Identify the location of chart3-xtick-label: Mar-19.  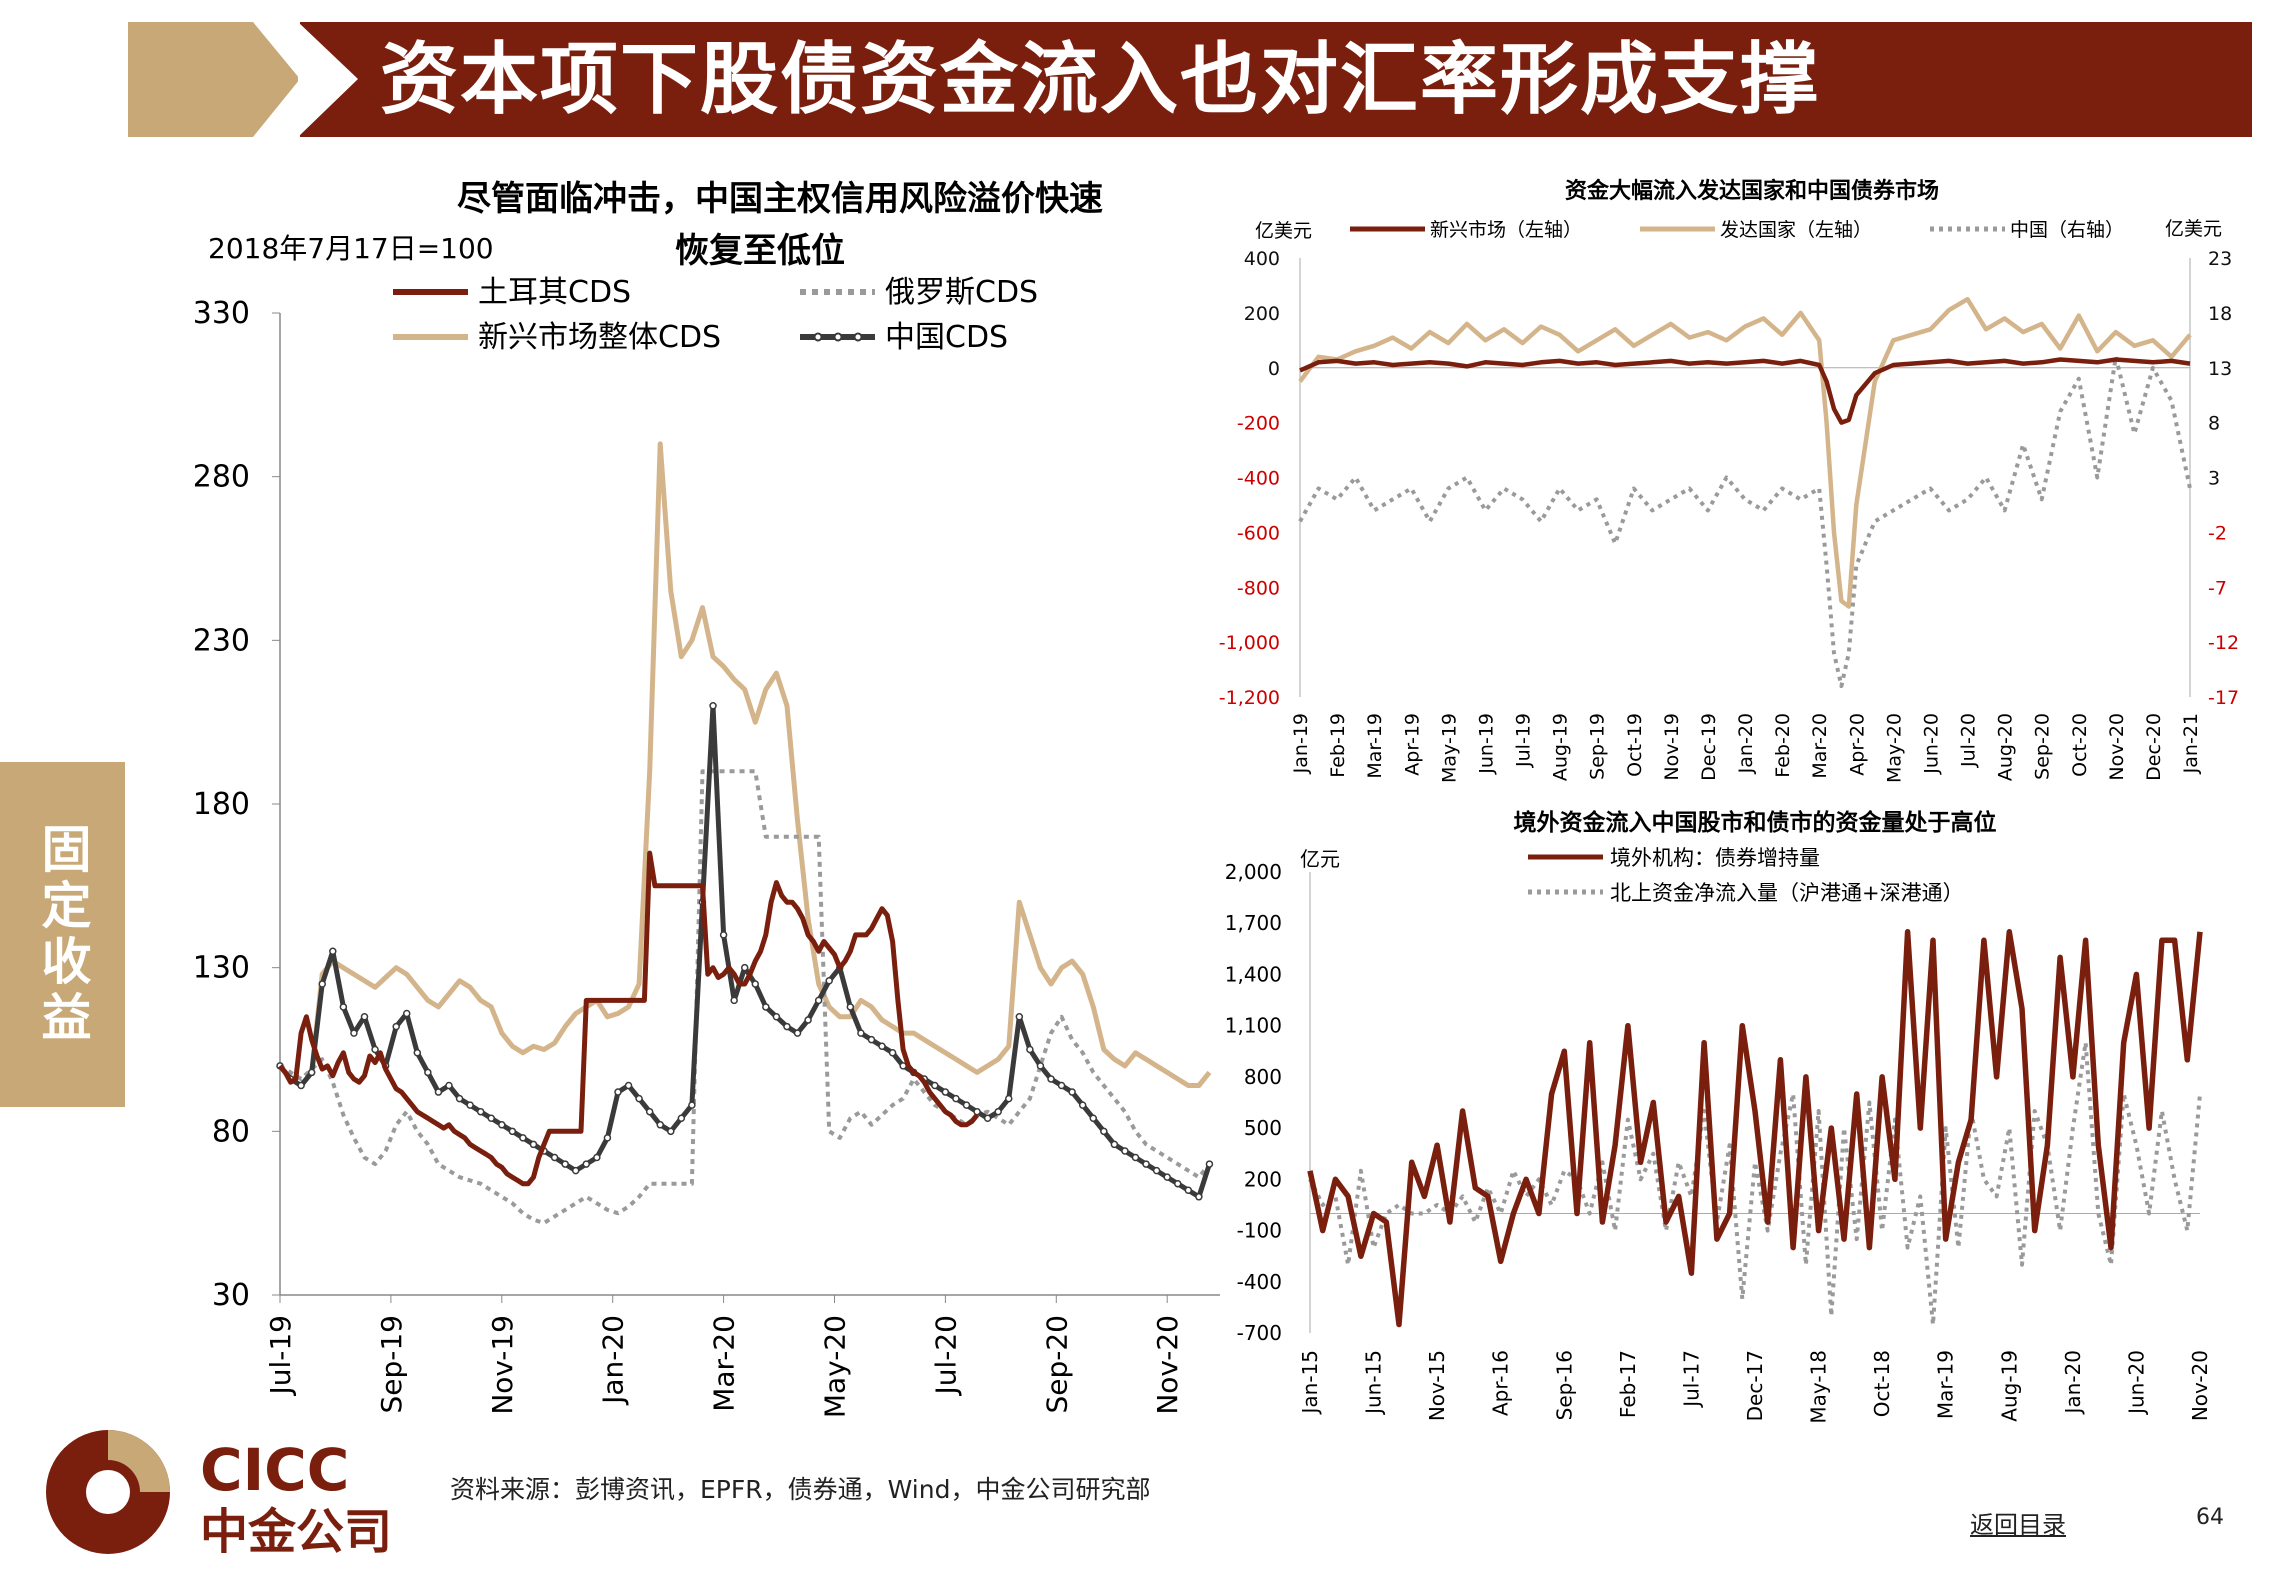
(1946, 1384).